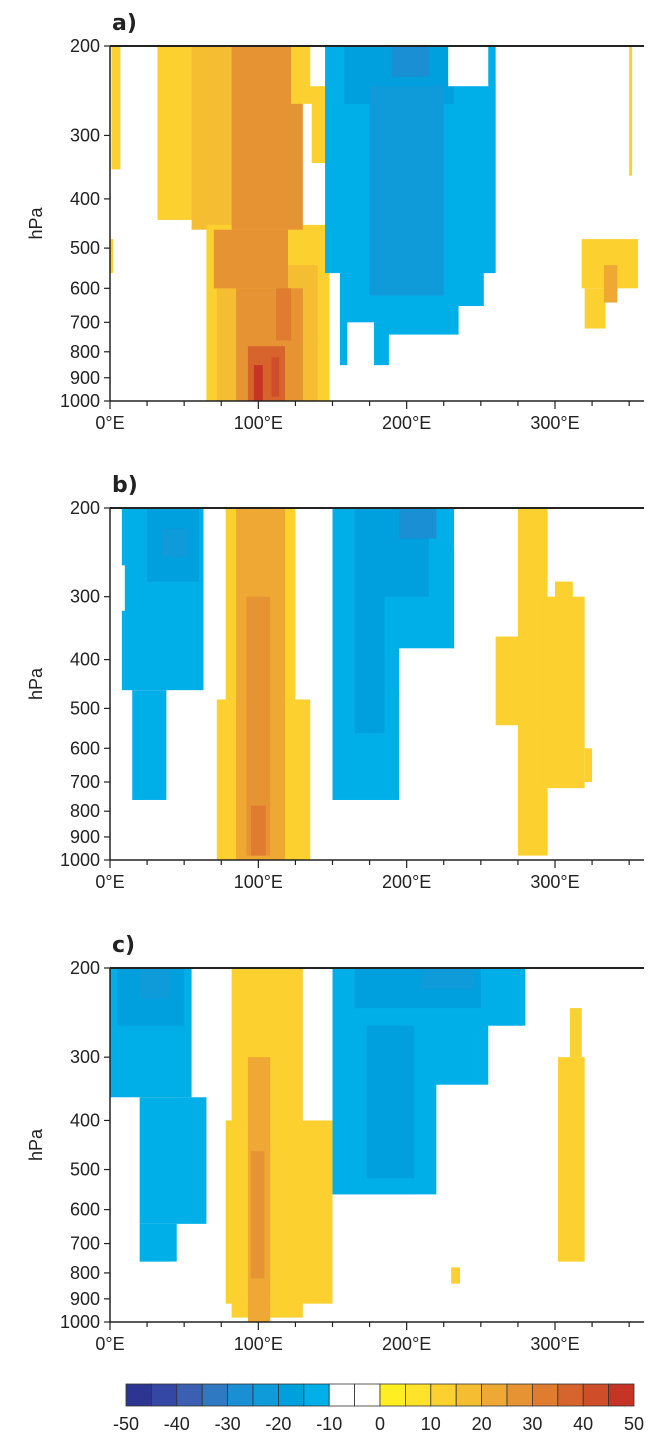 The height and width of the screenshot is (1437, 648). I want to click on colorbar-tick-label: -50, so click(126, 1424).